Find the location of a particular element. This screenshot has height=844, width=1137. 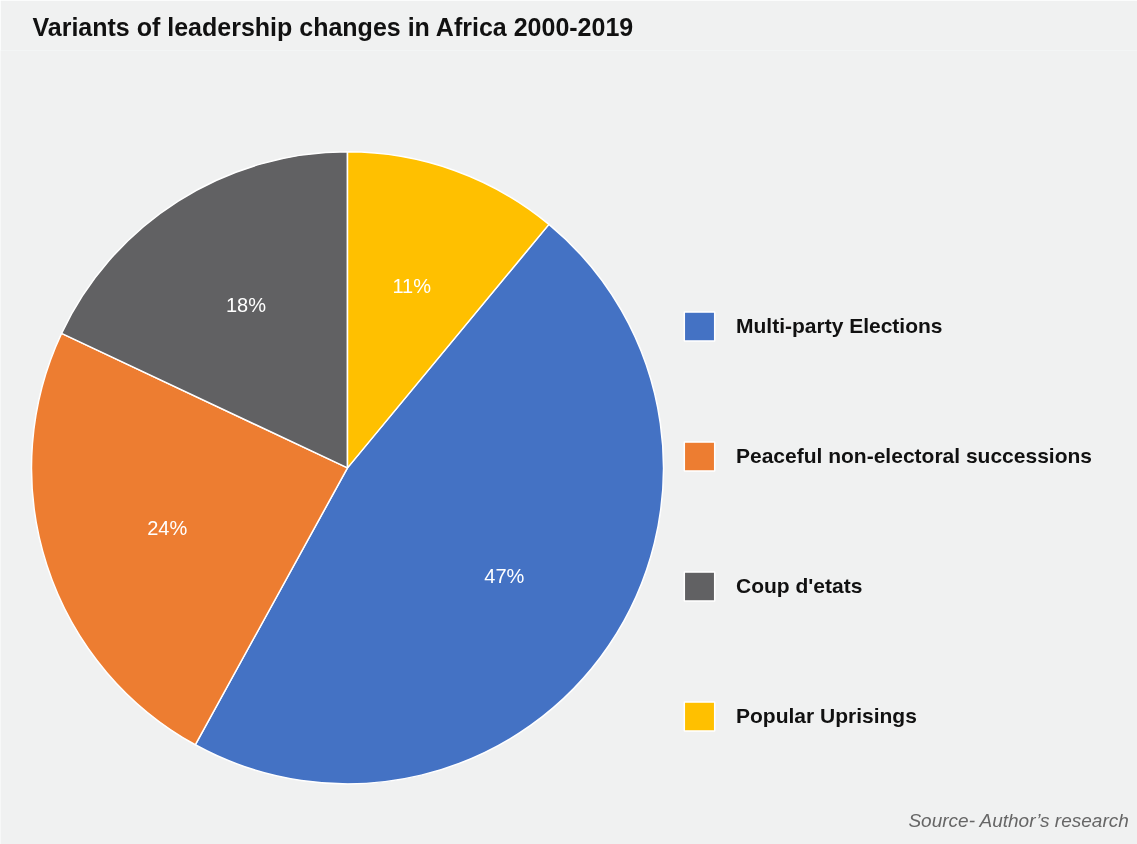

legend-label: Peaceful non-electoral successions is located at coordinates (914, 456).